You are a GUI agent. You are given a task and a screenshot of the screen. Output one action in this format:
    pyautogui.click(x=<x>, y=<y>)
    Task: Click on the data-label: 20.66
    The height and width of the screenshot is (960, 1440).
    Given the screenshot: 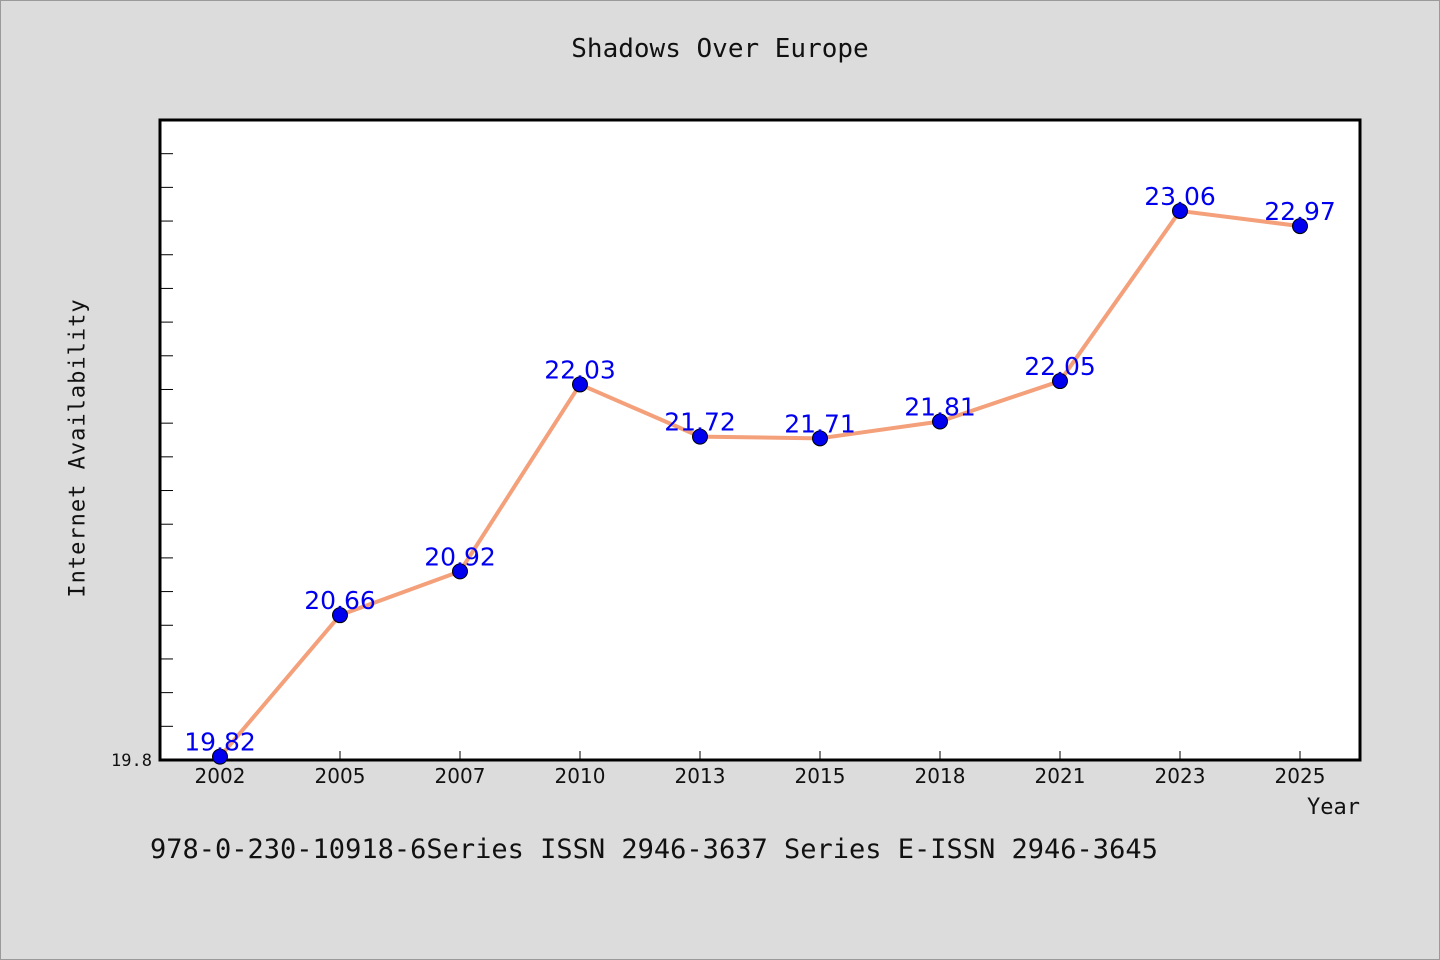 What is the action you would take?
    pyautogui.click(x=340, y=600)
    